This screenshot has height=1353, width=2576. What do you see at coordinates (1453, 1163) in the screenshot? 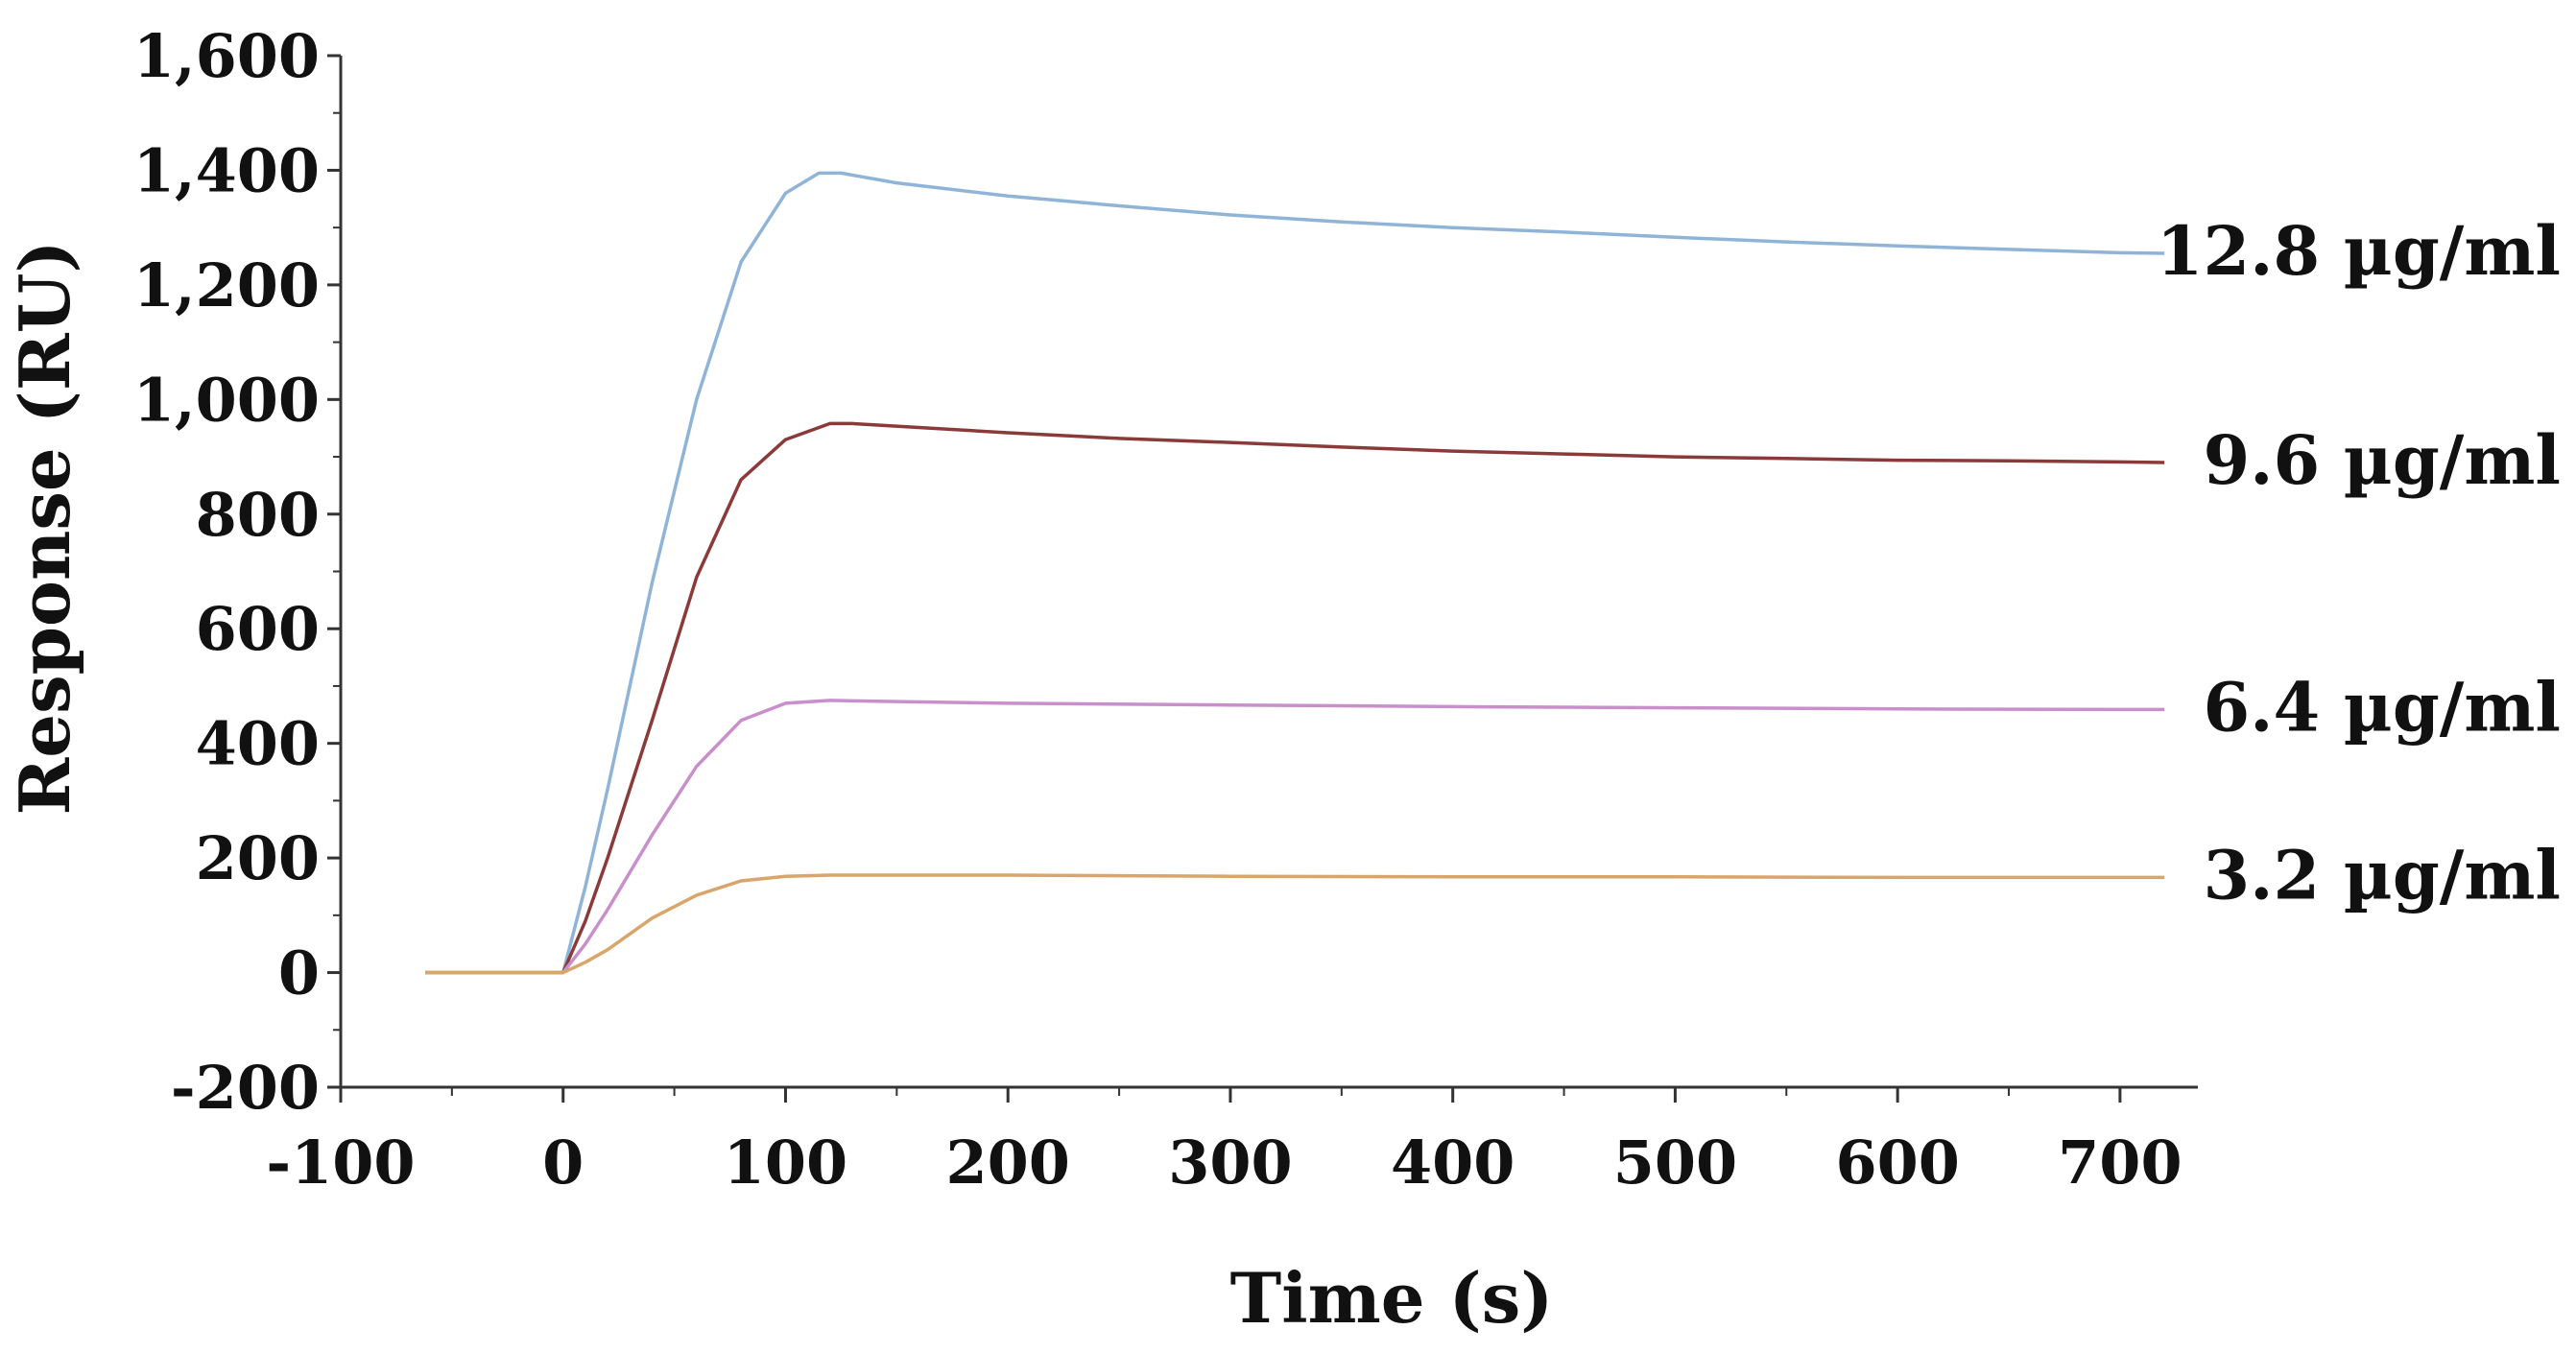
I see `x-tick-label: 400` at bounding box center [1453, 1163].